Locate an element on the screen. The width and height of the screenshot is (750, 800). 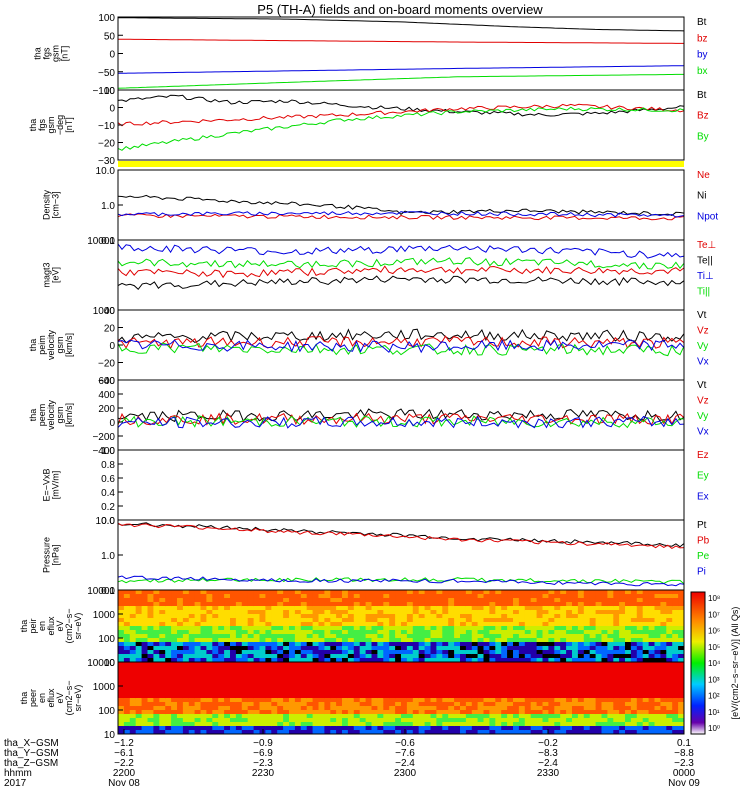
series-line-Ti|| is located at coordinates (401, 263).